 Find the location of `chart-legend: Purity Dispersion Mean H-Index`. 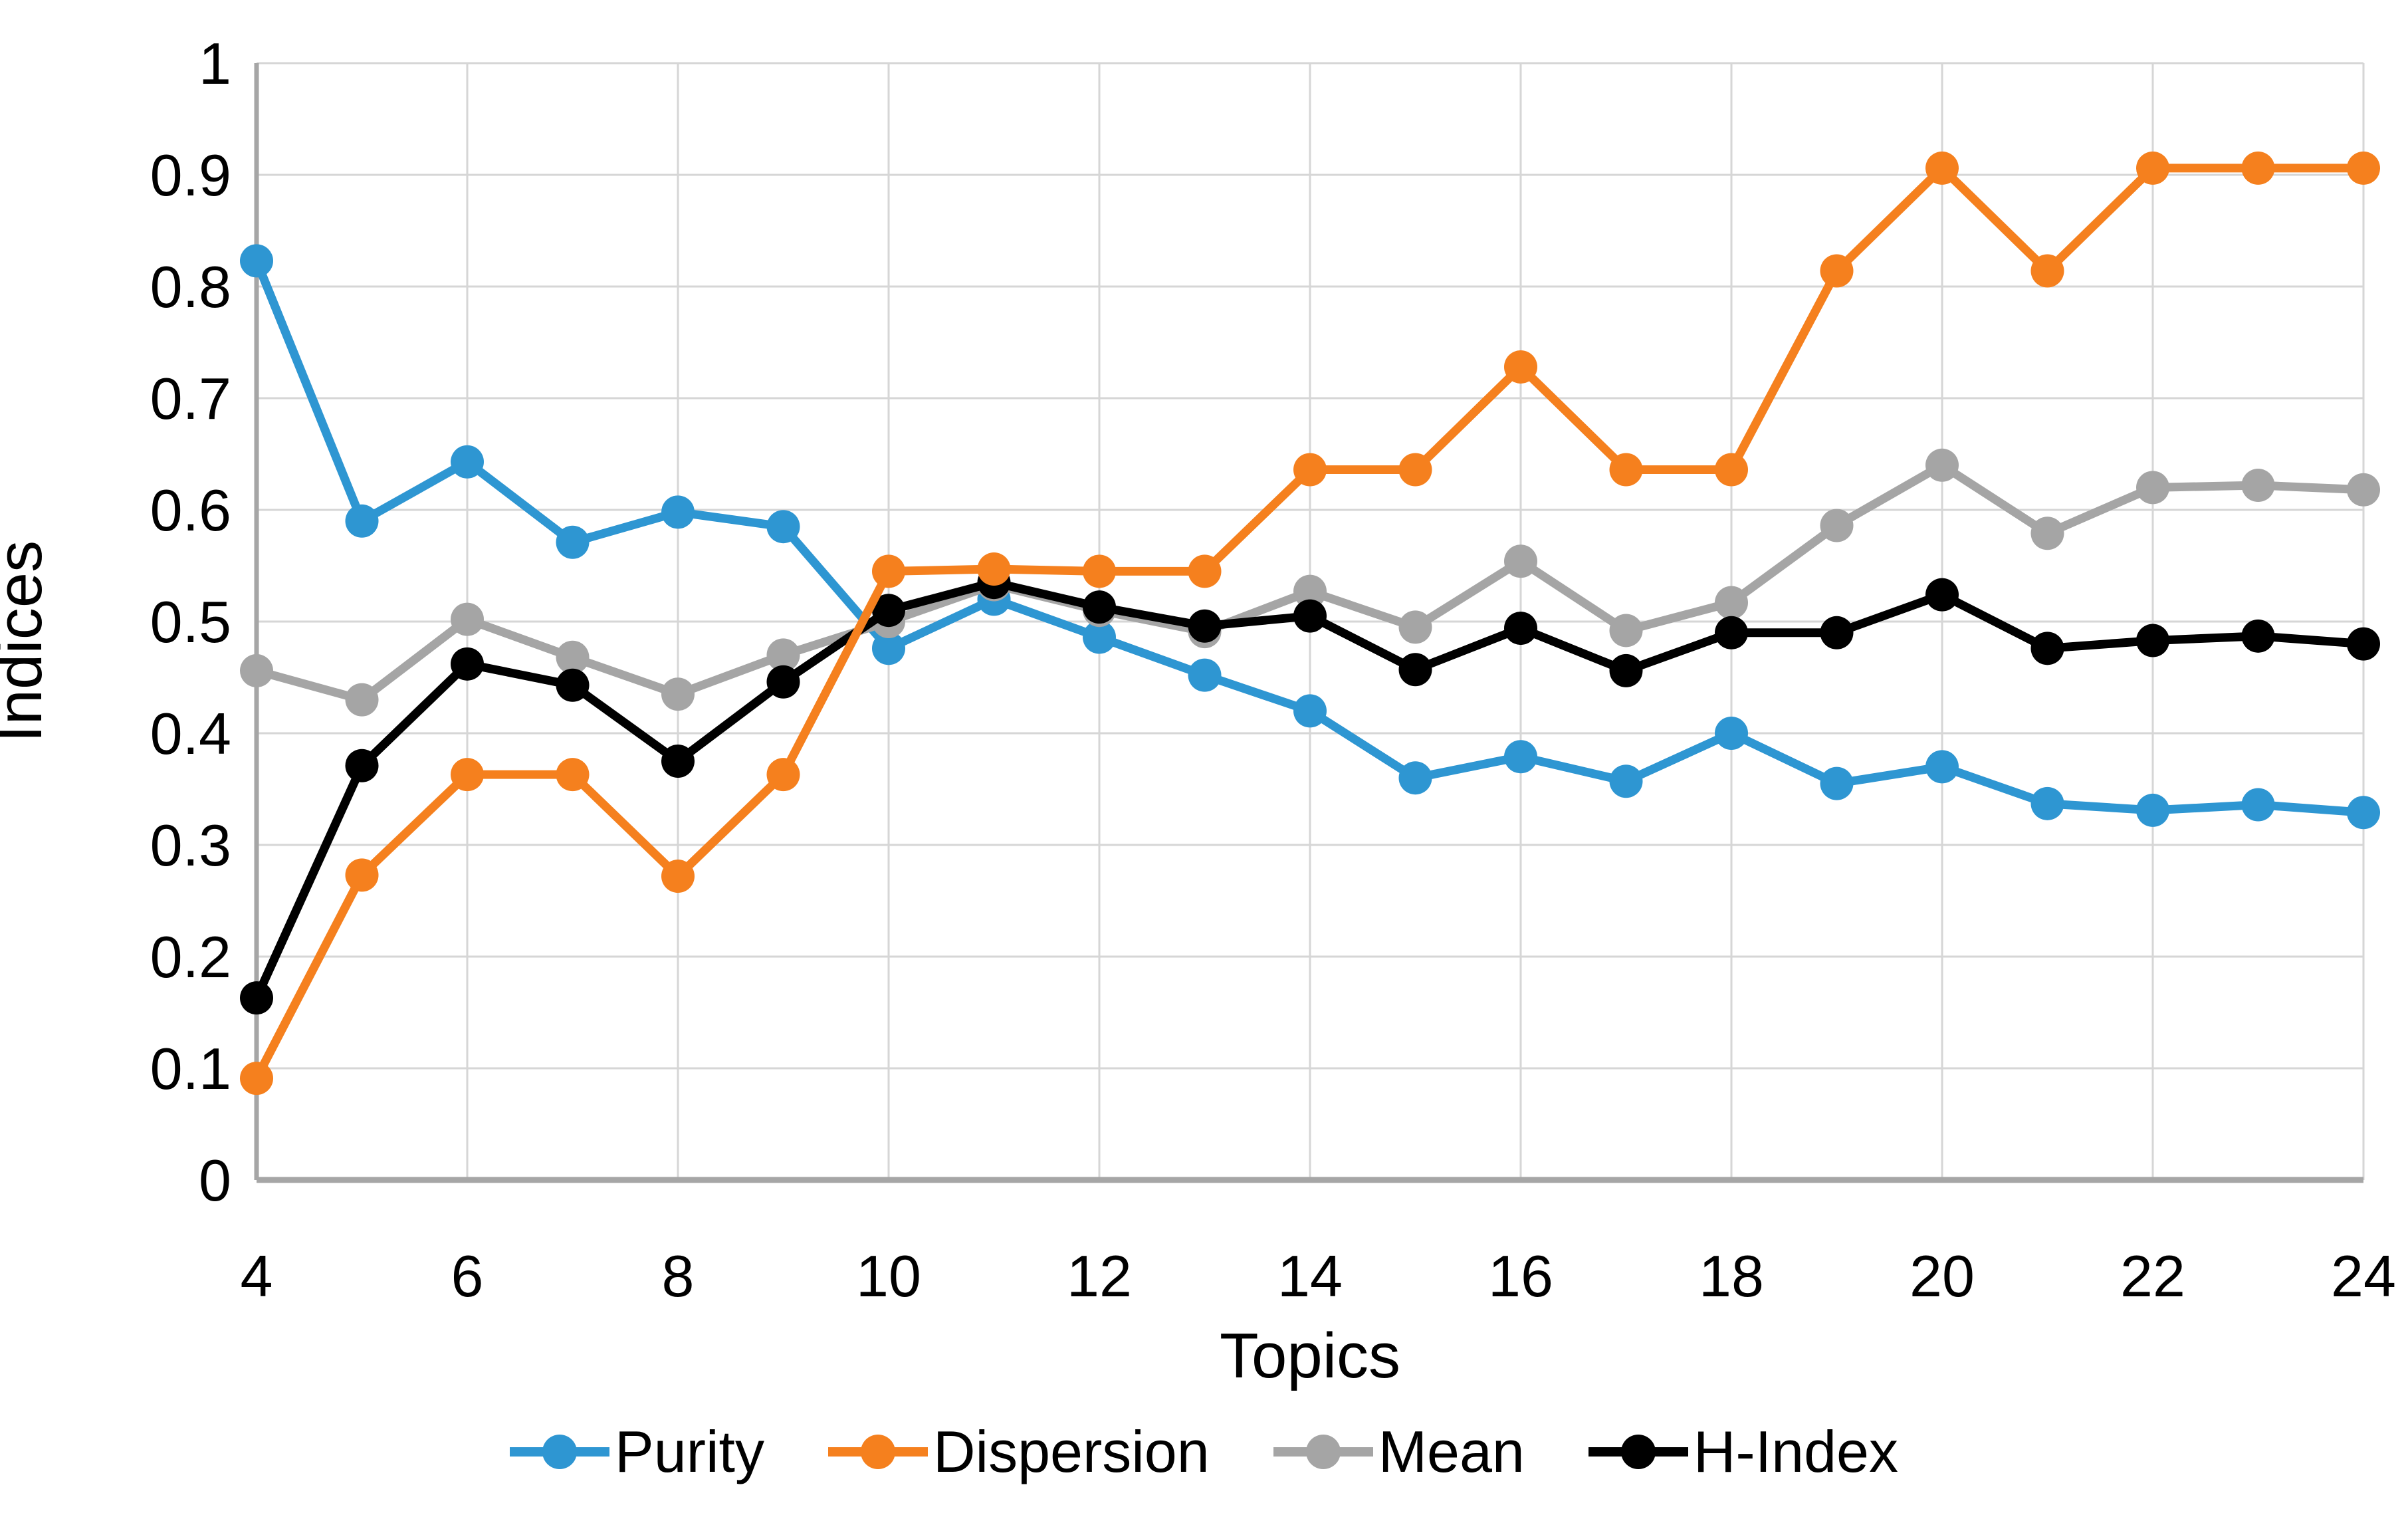

chart-legend: Purity Dispersion Mean H-Index is located at coordinates (1204, 1452).